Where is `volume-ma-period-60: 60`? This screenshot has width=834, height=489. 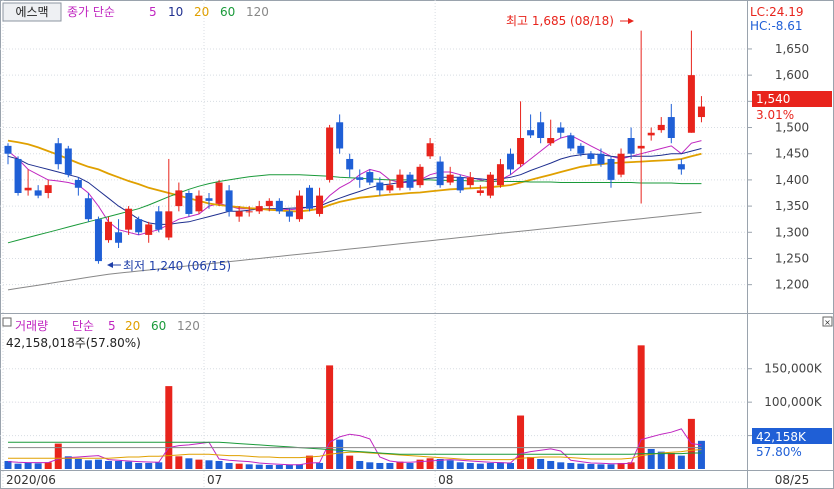
volume-ma-period-60: 60 is located at coordinates (158, 326).